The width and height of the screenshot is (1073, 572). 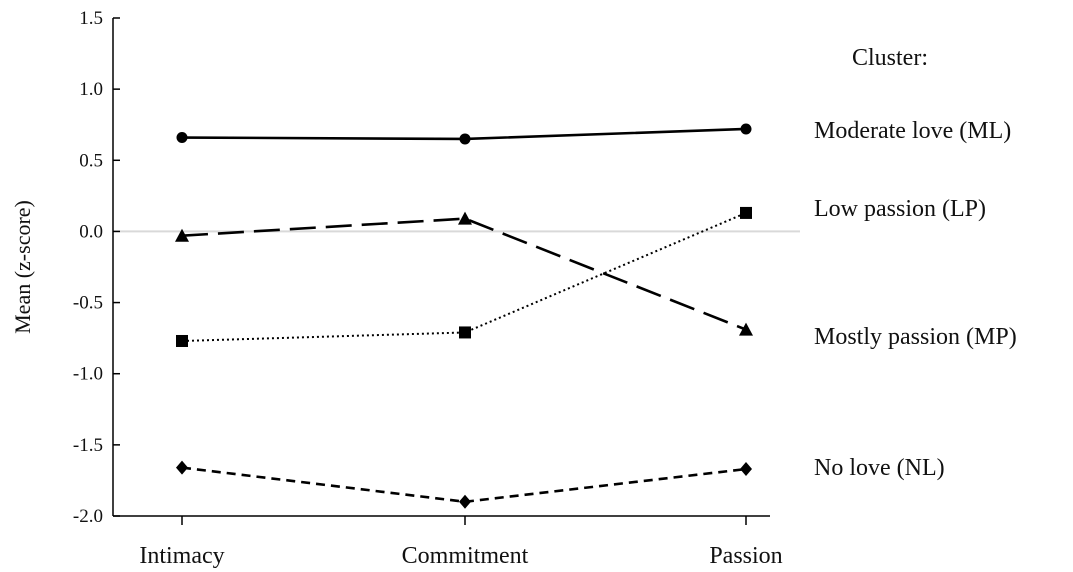 What do you see at coordinates (879, 468) in the screenshot?
I see `legend-entry: No love (NL)` at bounding box center [879, 468].